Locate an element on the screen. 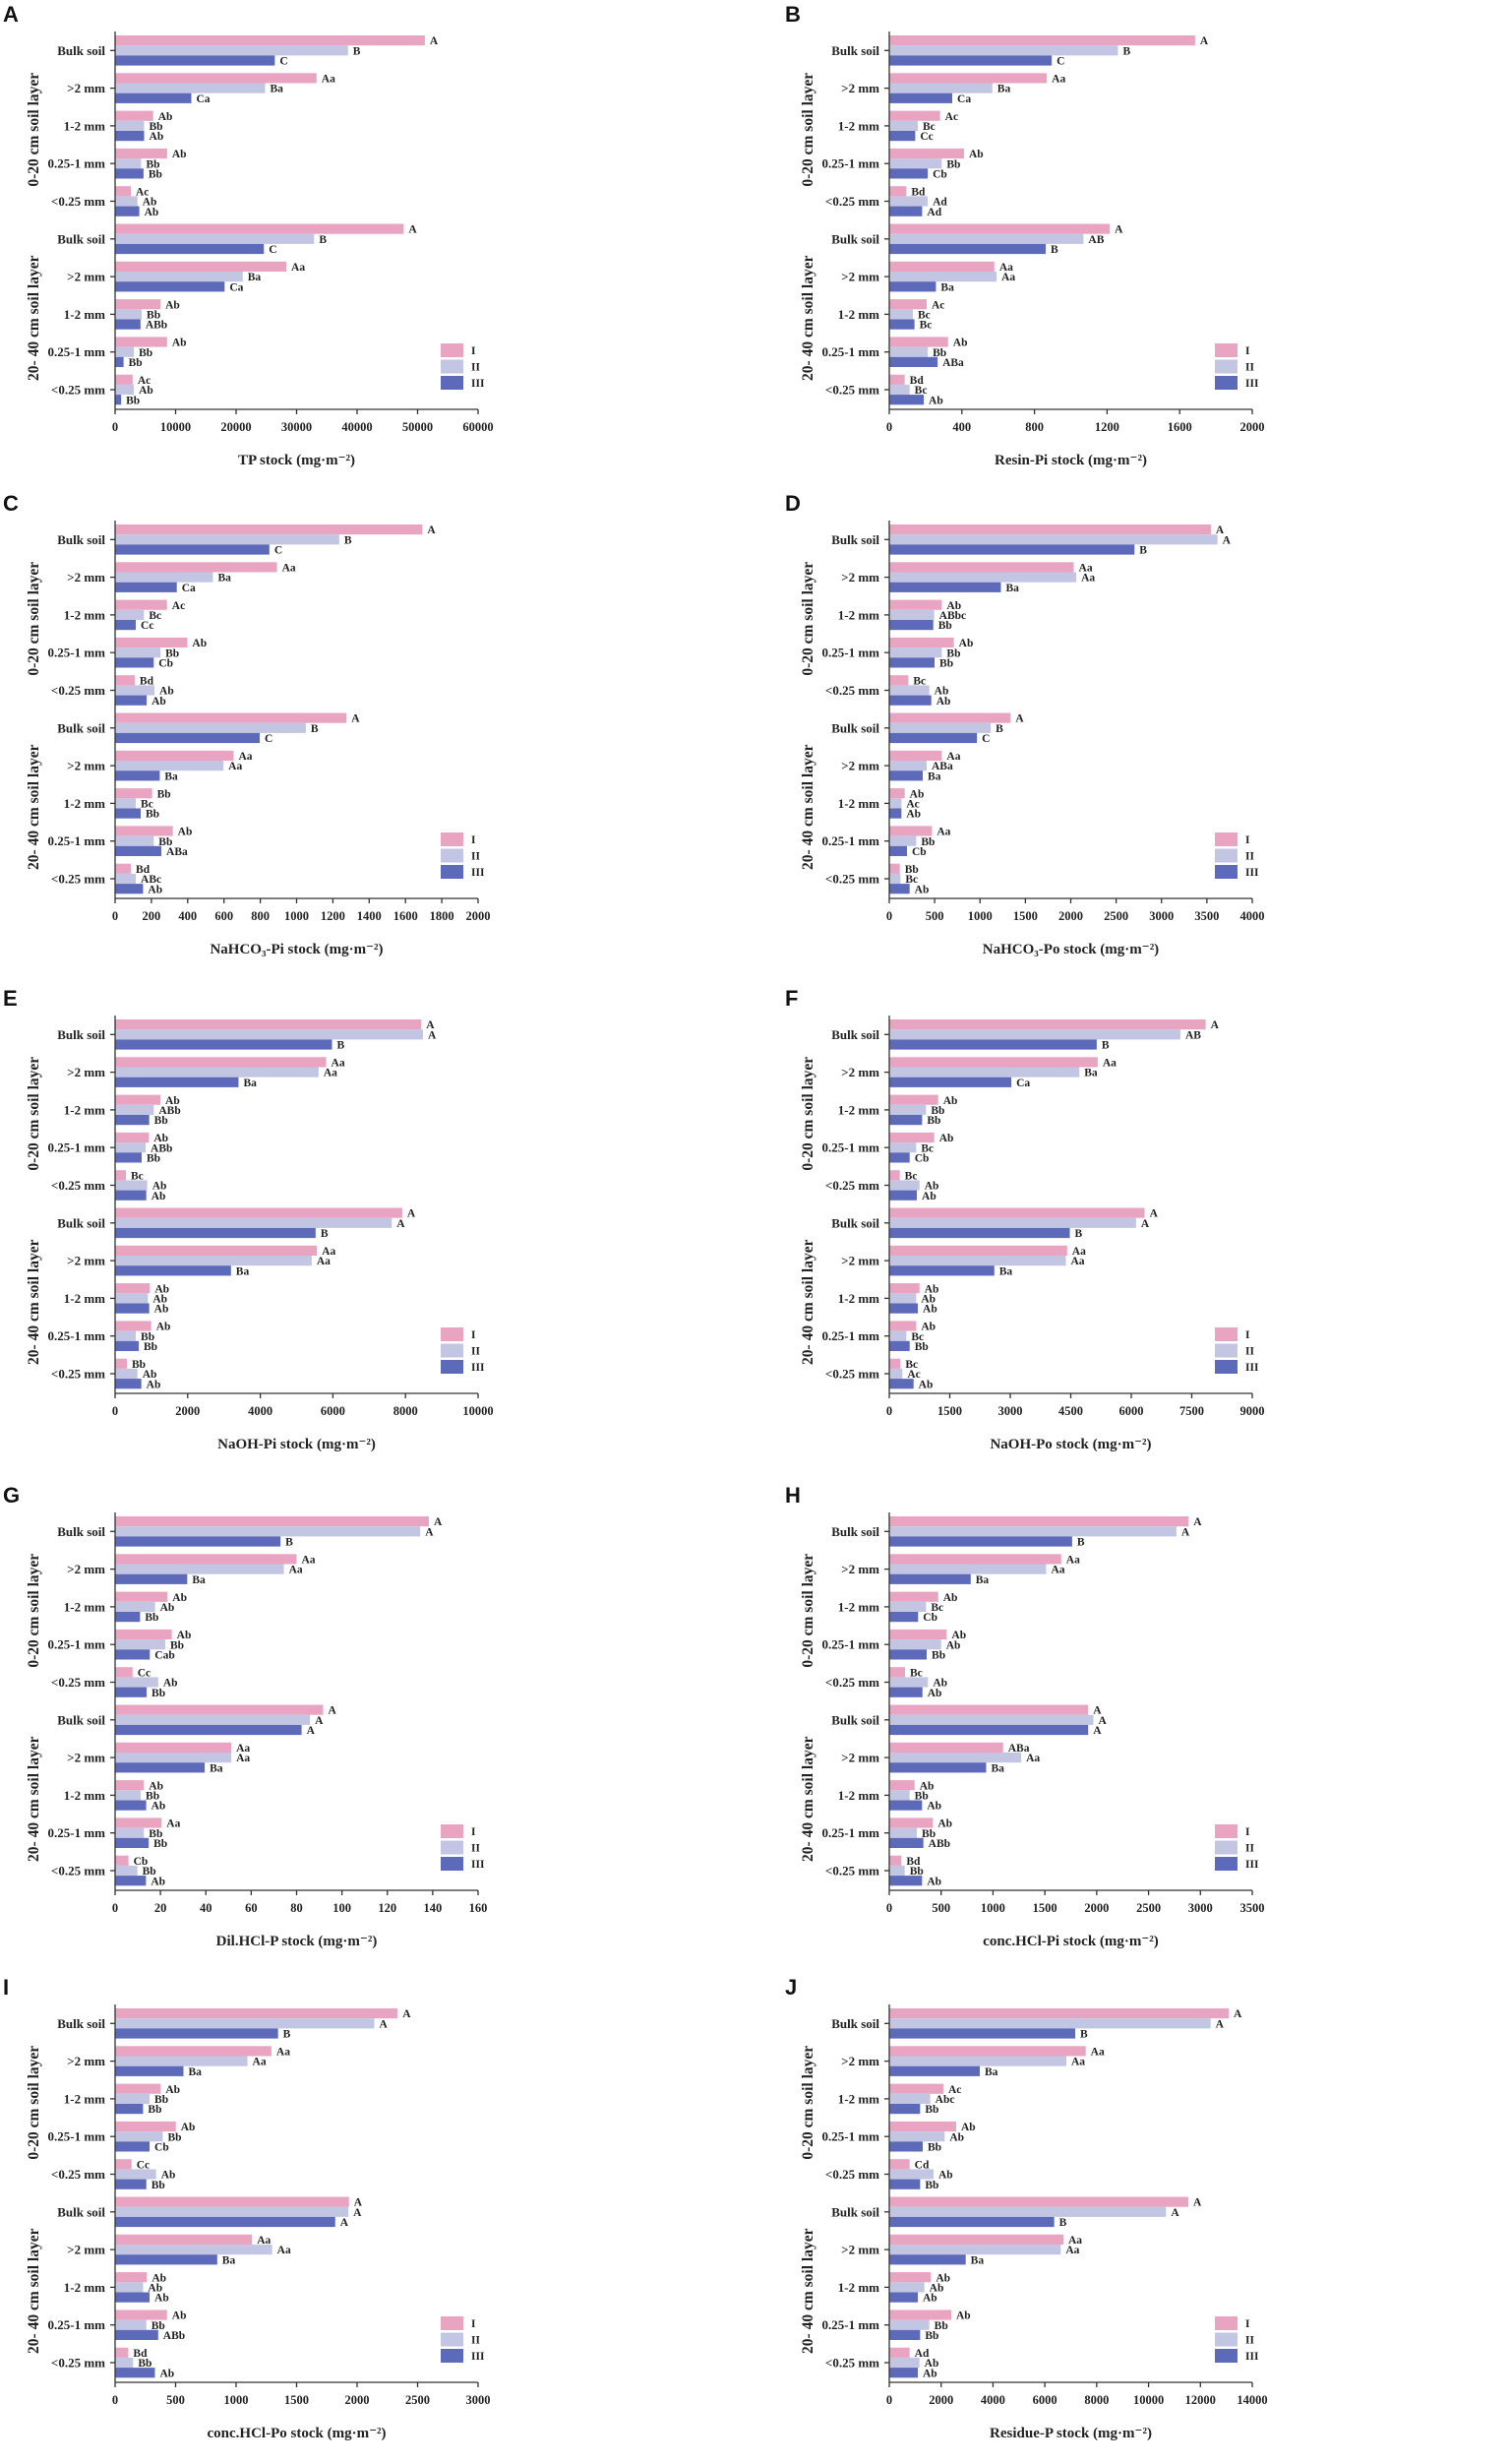  category-label: 1-2 mm is located at coordinates (858, 614).